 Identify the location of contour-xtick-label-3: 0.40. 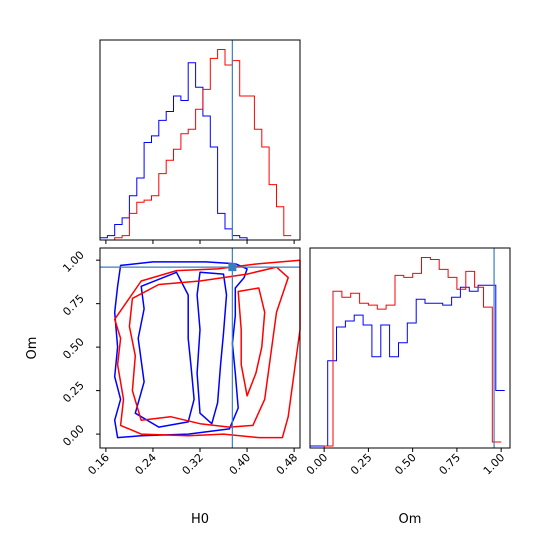
(240, 464).